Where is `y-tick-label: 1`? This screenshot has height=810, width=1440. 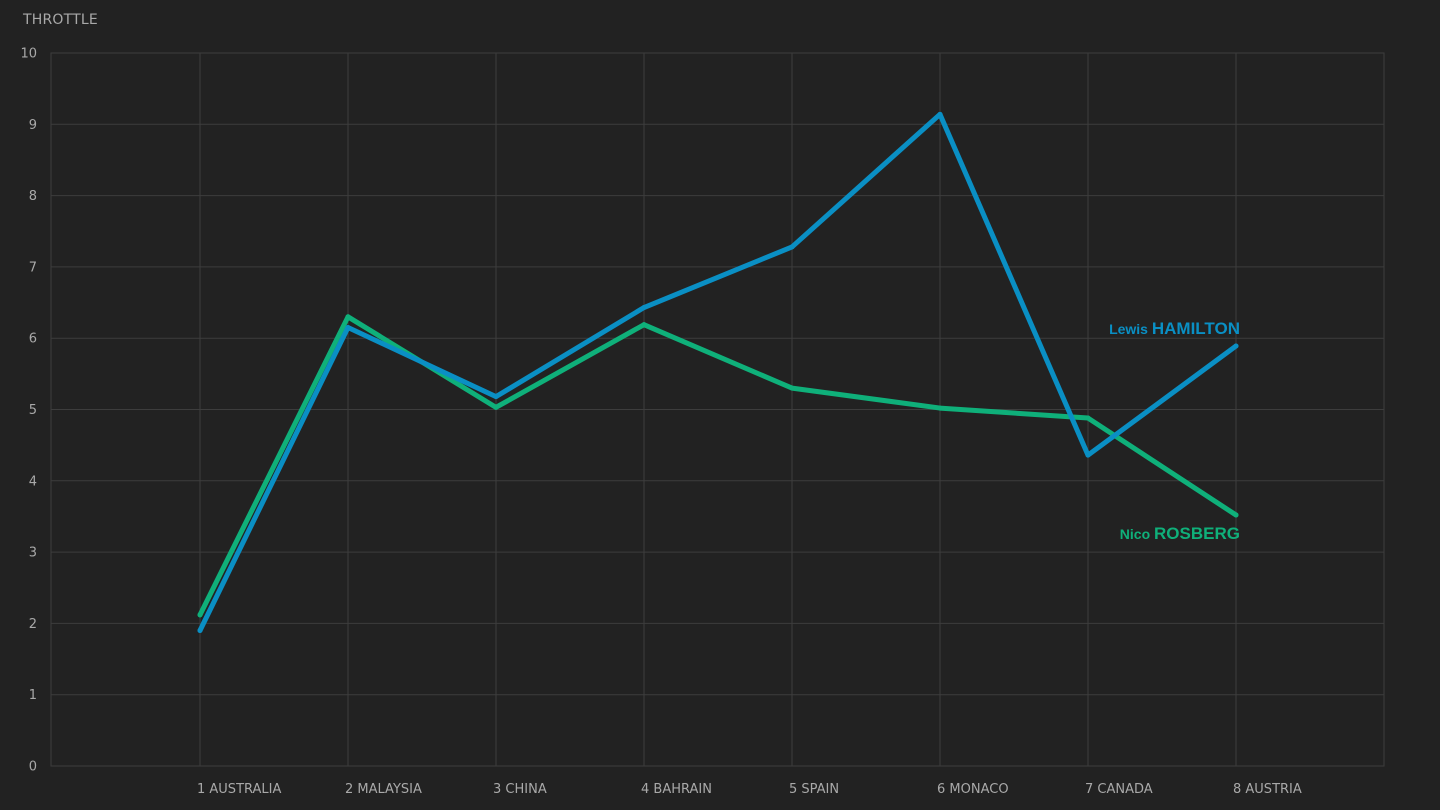
y-tick-label: 1 is located at coordinates (33, 695).